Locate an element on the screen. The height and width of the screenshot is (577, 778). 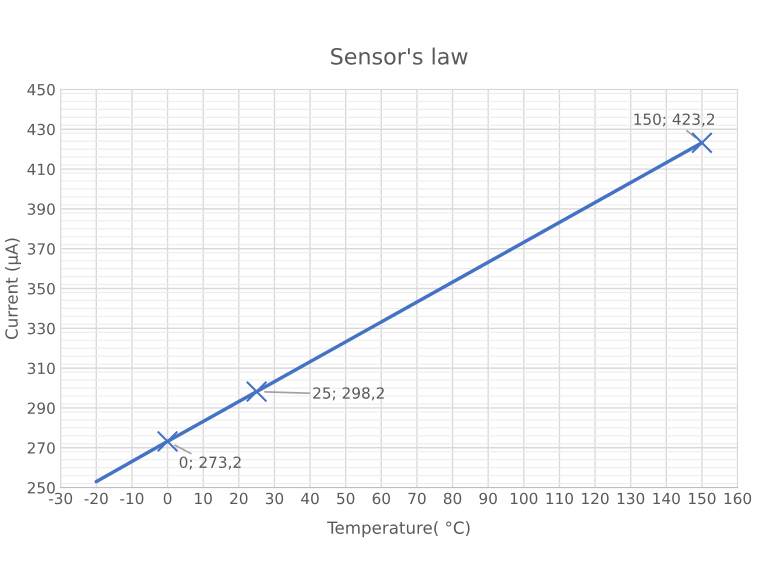
x-tick-label: 150 is located at coordinates (702, 498).